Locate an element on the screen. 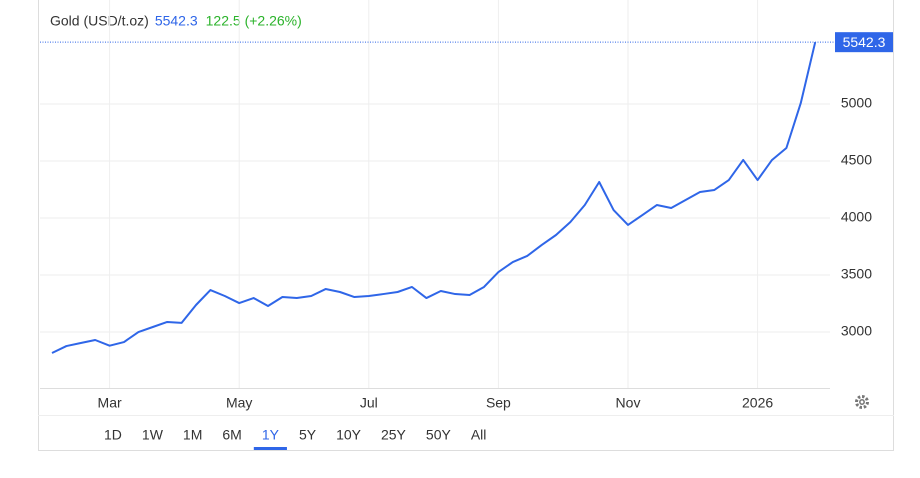  last-price-tag is located at coordinates (864, 42).